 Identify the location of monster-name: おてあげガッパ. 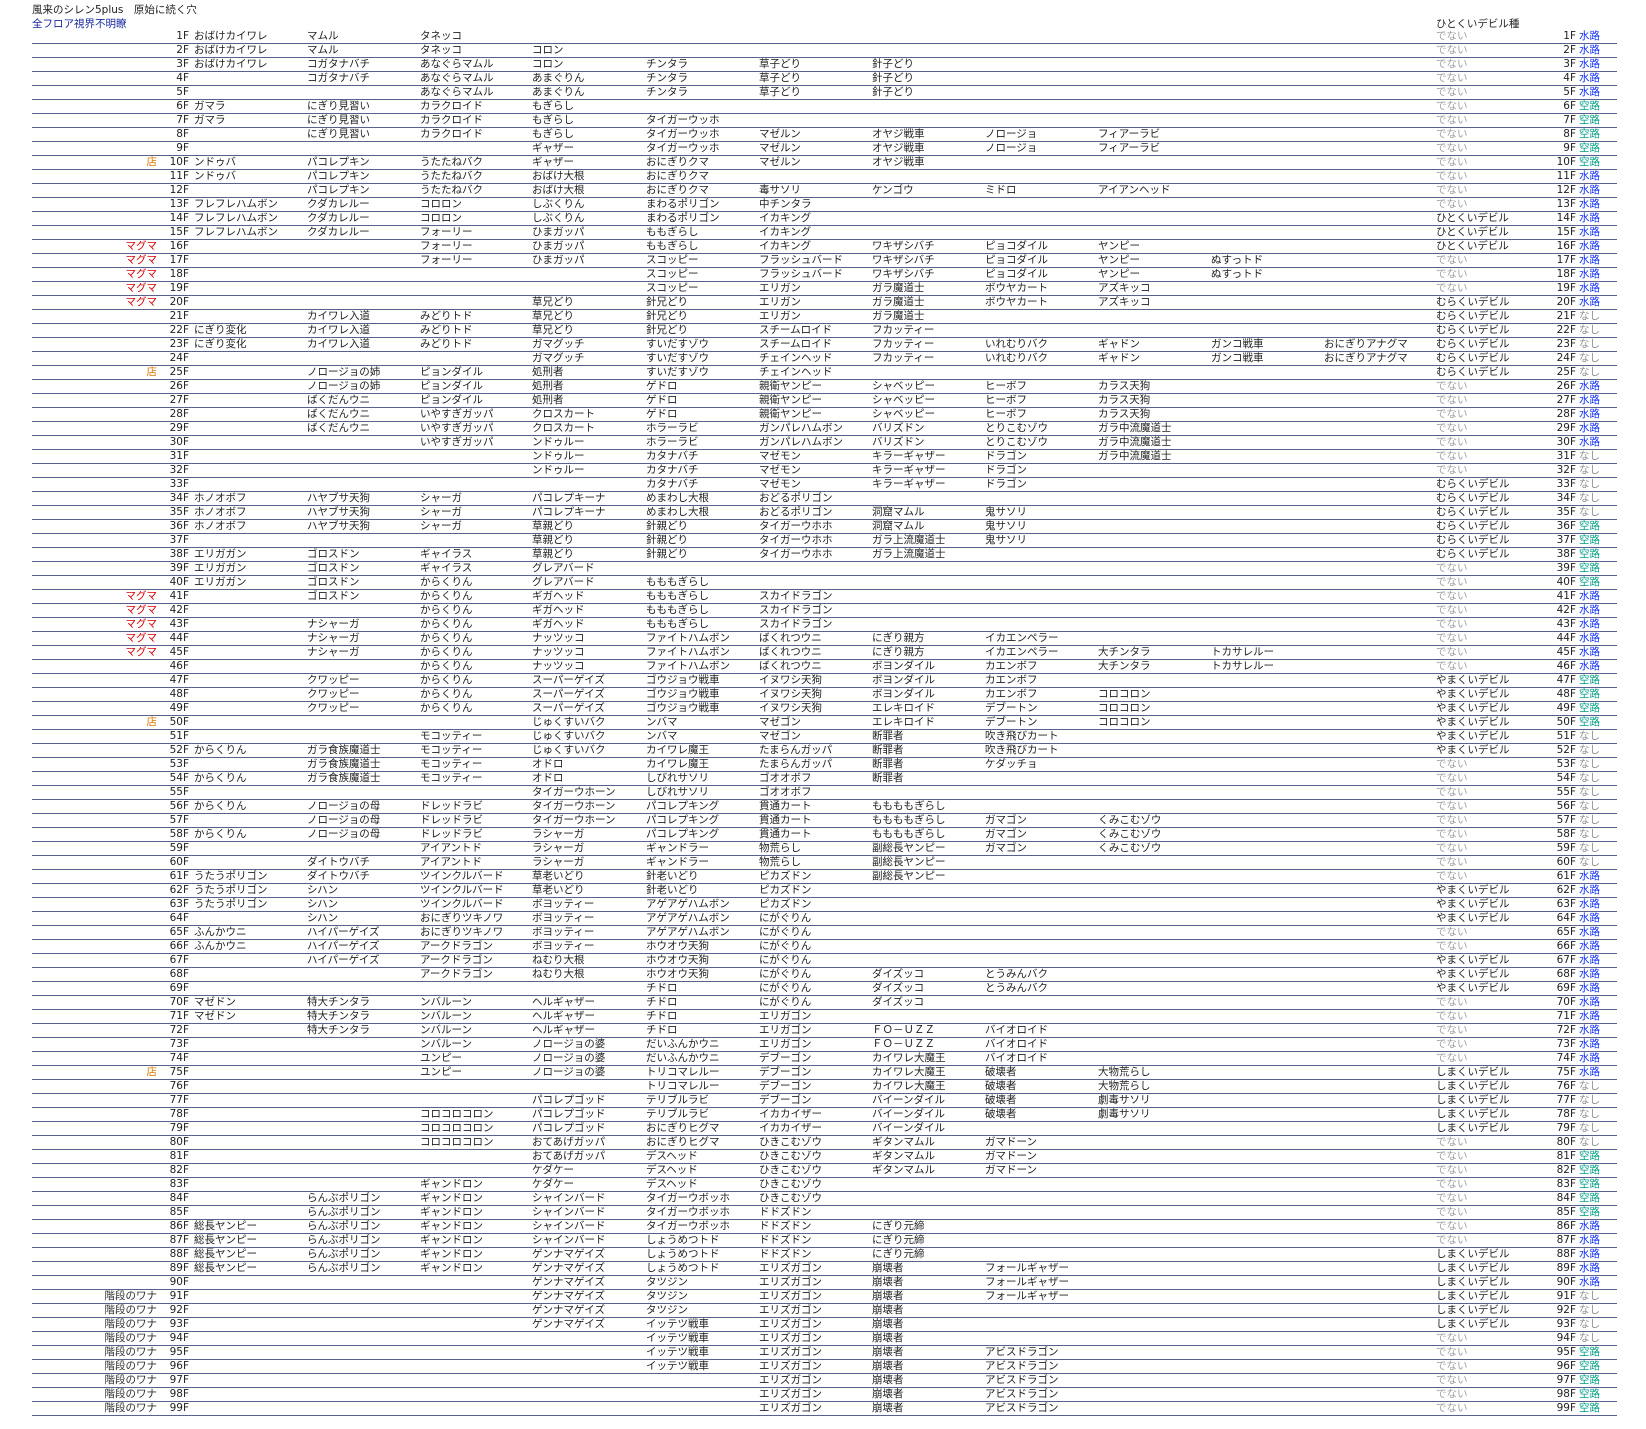
(569, 1142).